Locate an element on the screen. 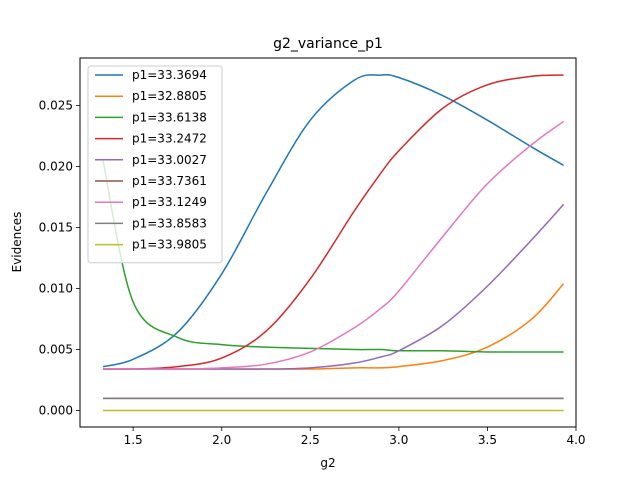  x-axis-label: g2 is located at coordinates (327, 463).